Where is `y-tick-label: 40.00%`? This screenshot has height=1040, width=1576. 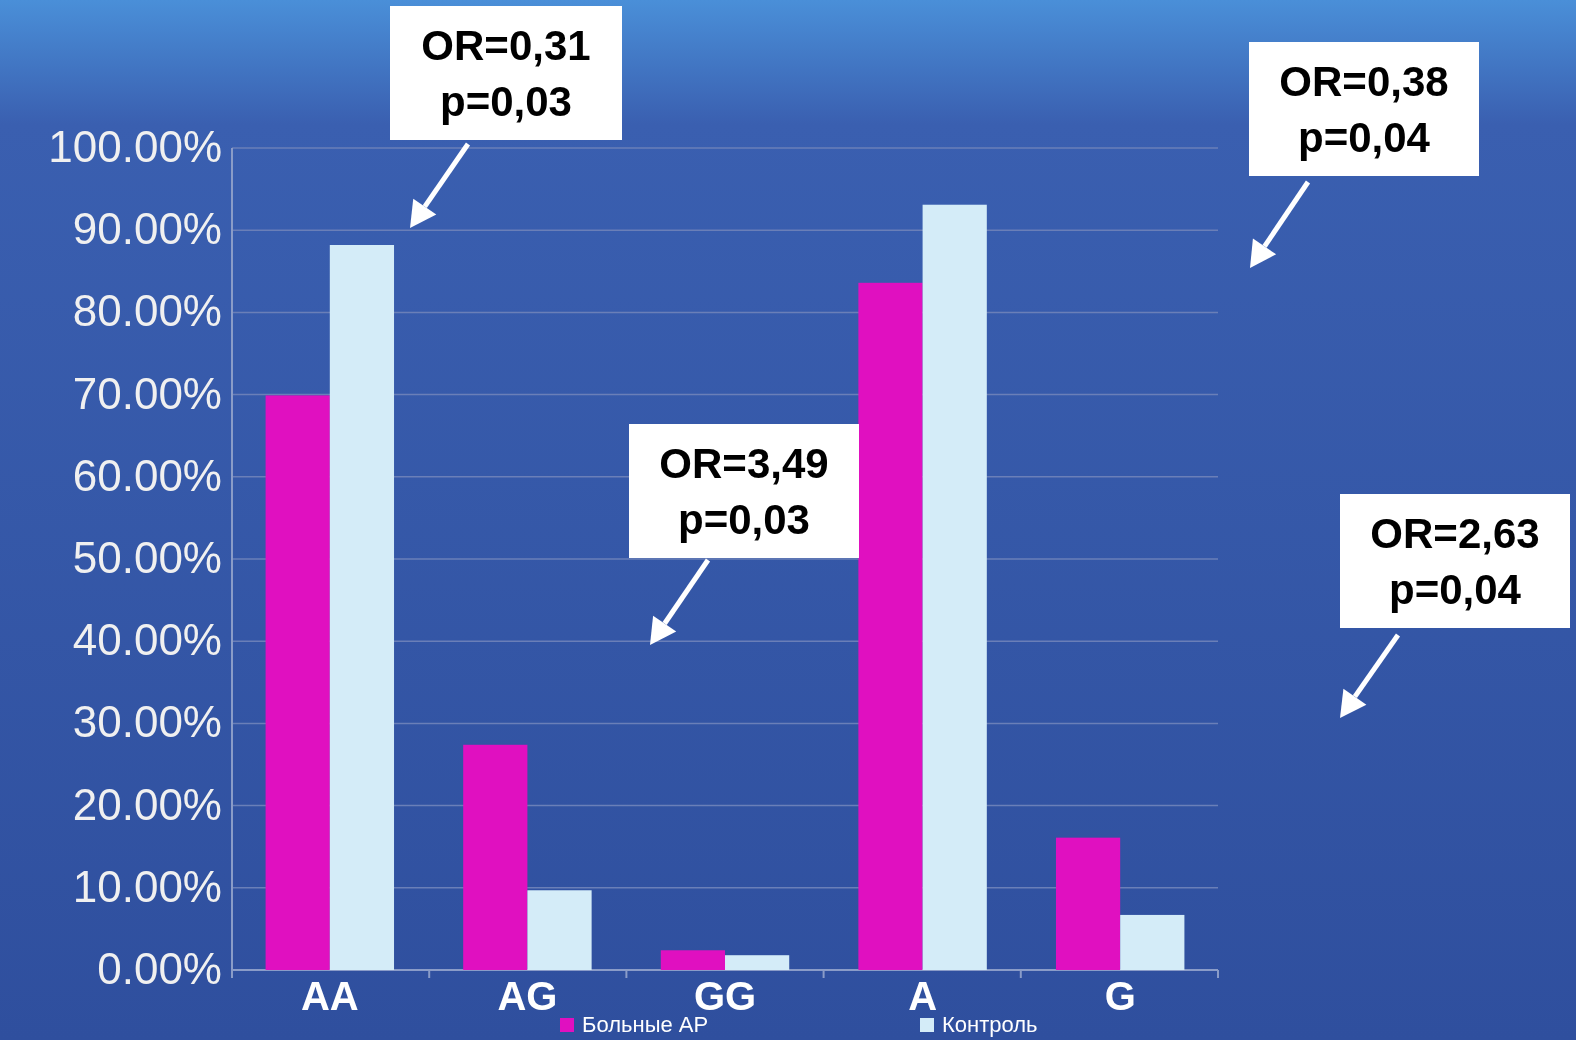
y-tick-label: 40.00% is located at coordinates (147, 640).